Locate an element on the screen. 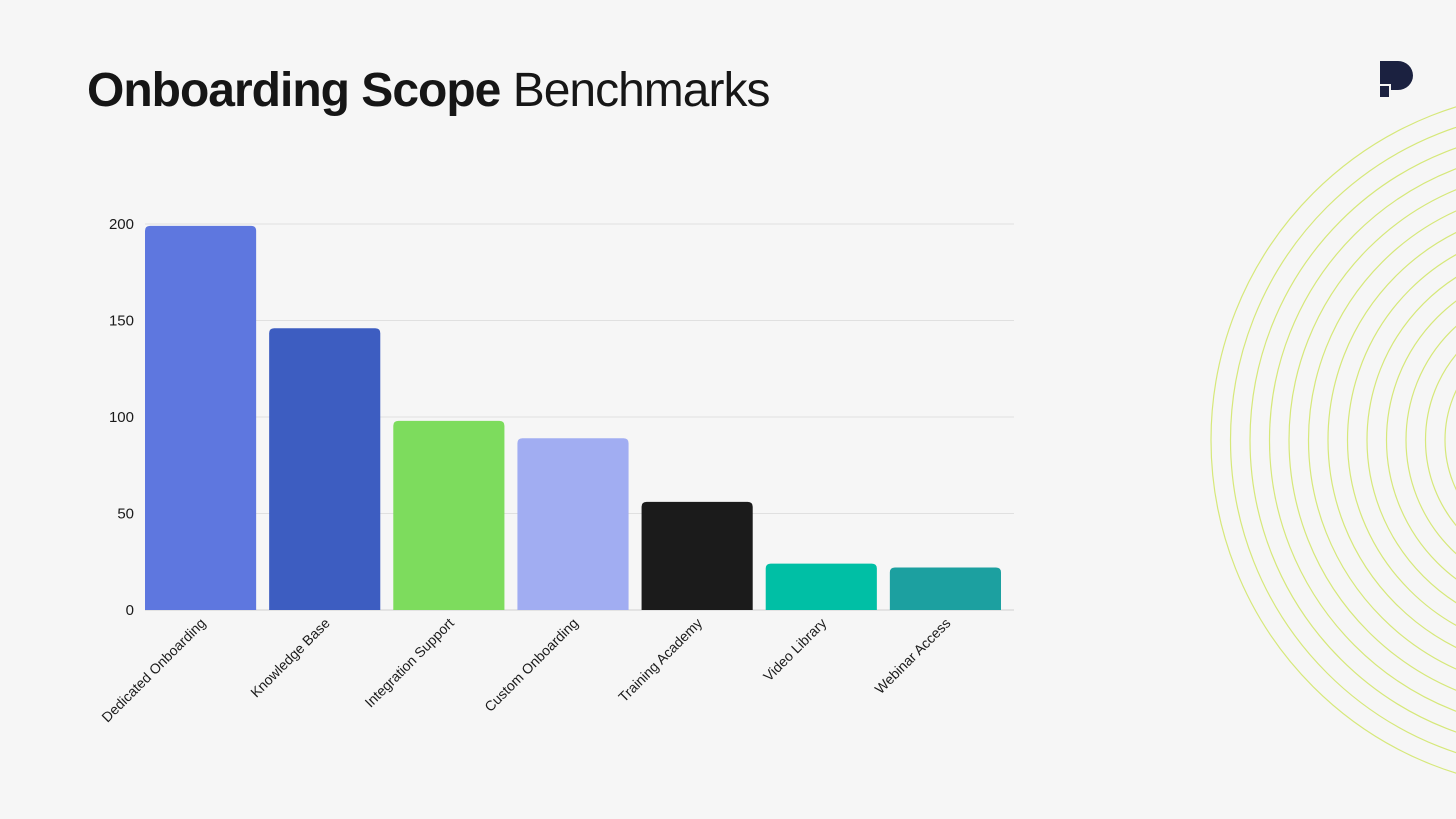  x-tick-label: Dedicated Onboarding is located at coordinates (153, 670).